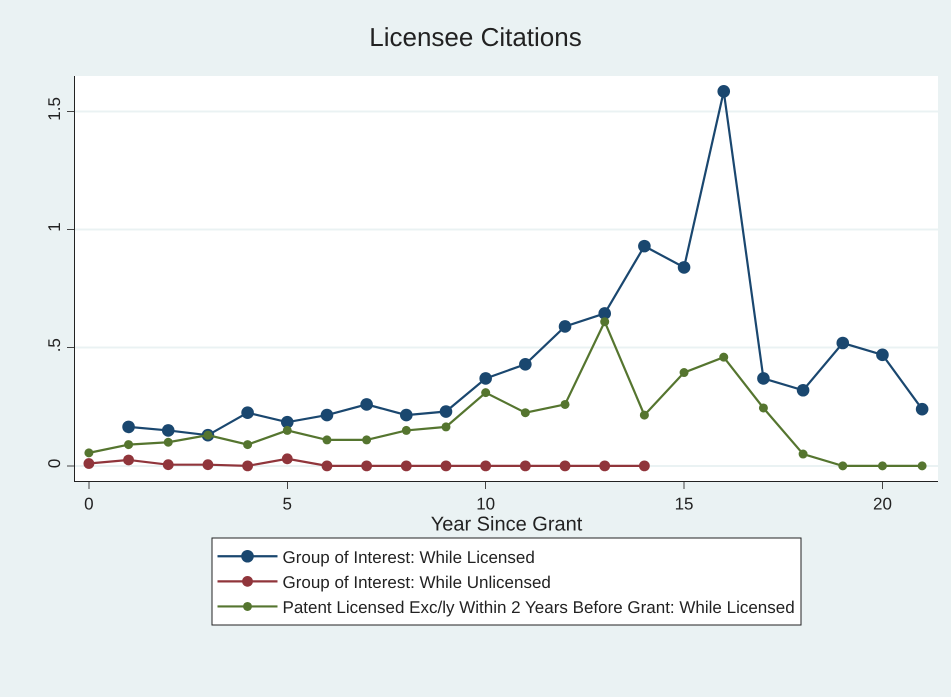 This screenshot has width=951, height=697. What do you see at coordinates (408, 557) in the screenshot?
I see `legend-label: Group of Interest: While Licensed` at bounding box center [408, 557].